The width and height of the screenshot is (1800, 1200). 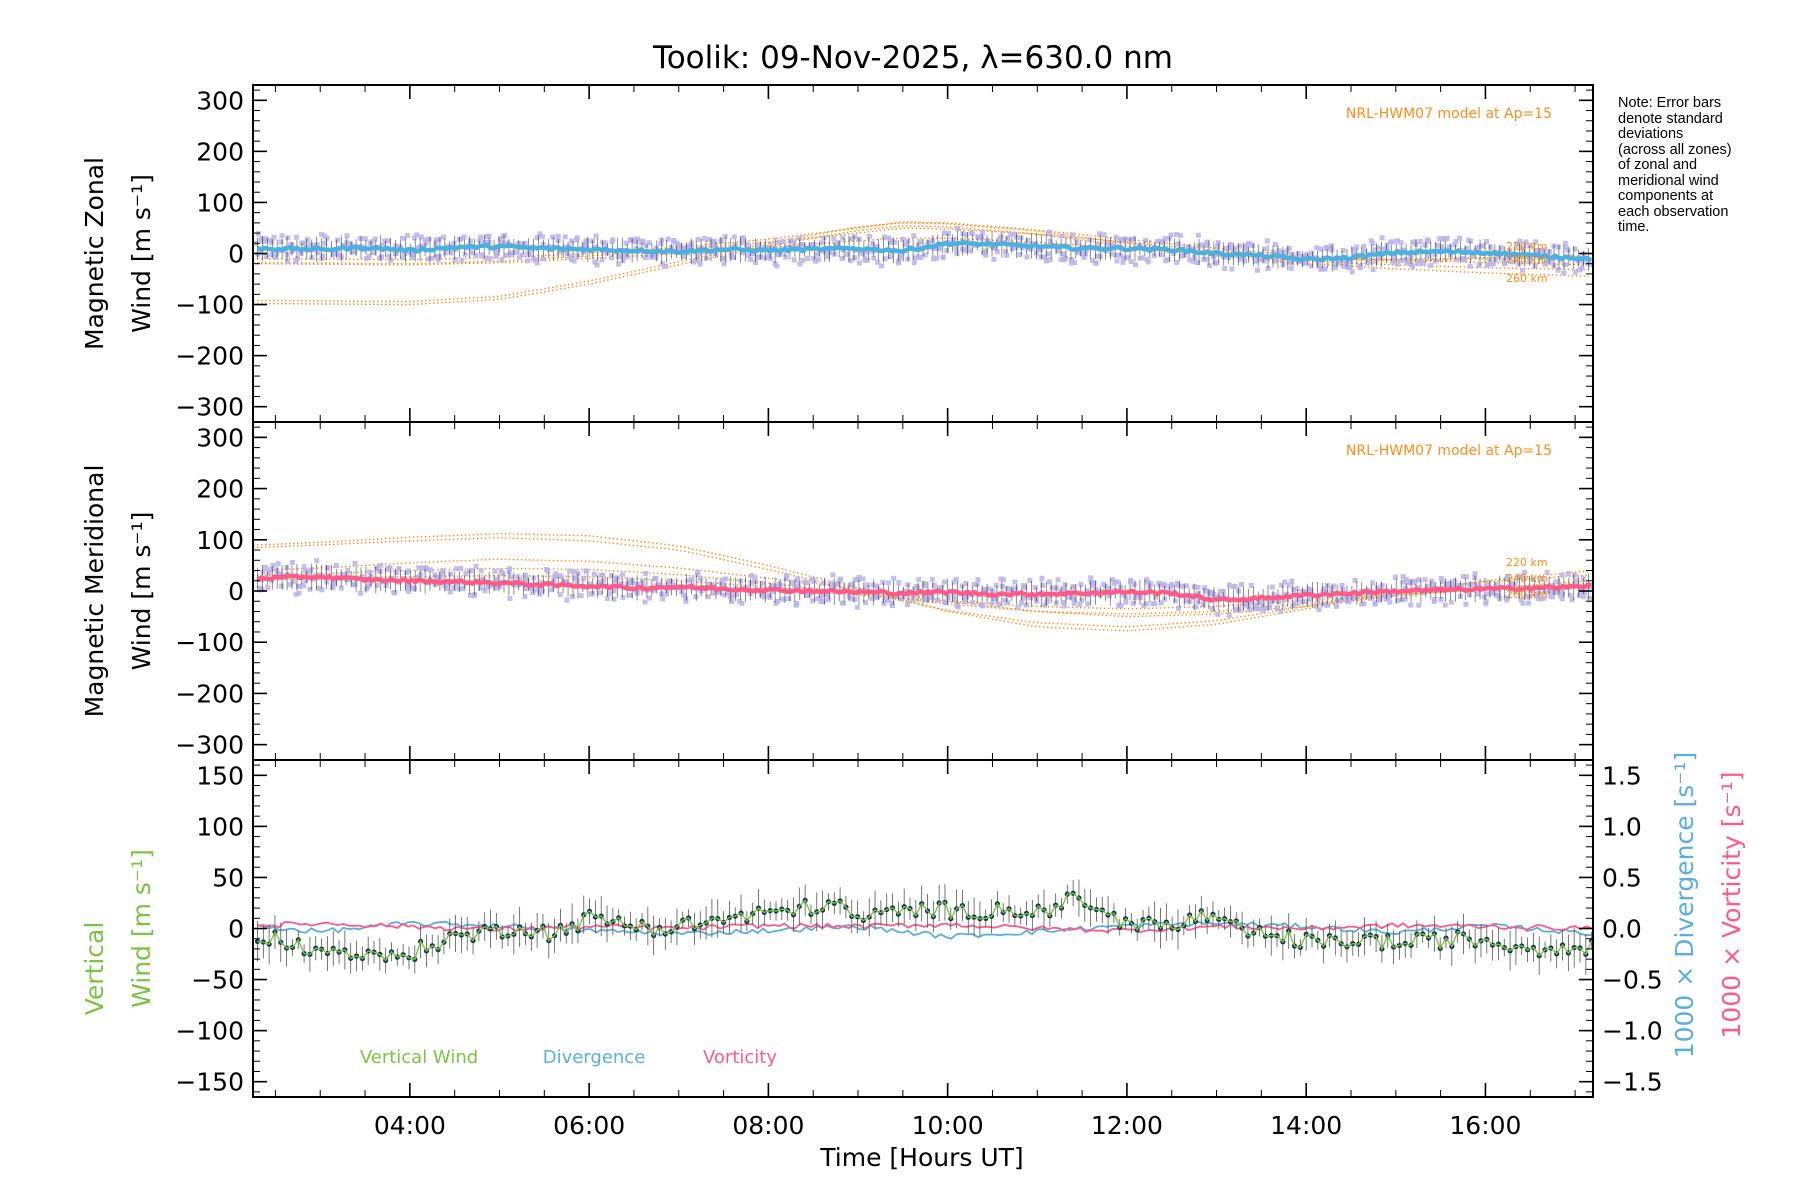 I want to click on y-tick-label: −200, so click(x=209, y=693).